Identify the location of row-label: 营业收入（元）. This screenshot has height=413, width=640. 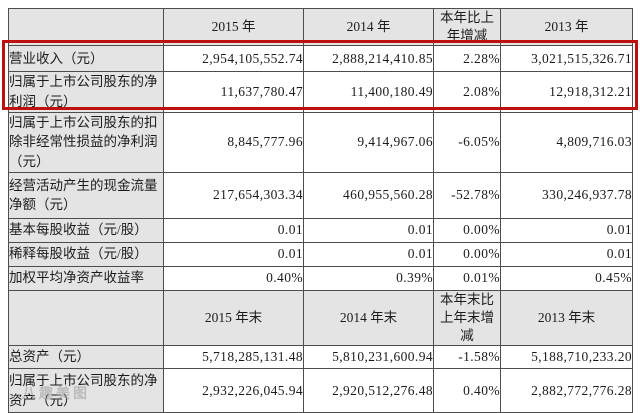
(86, 59).